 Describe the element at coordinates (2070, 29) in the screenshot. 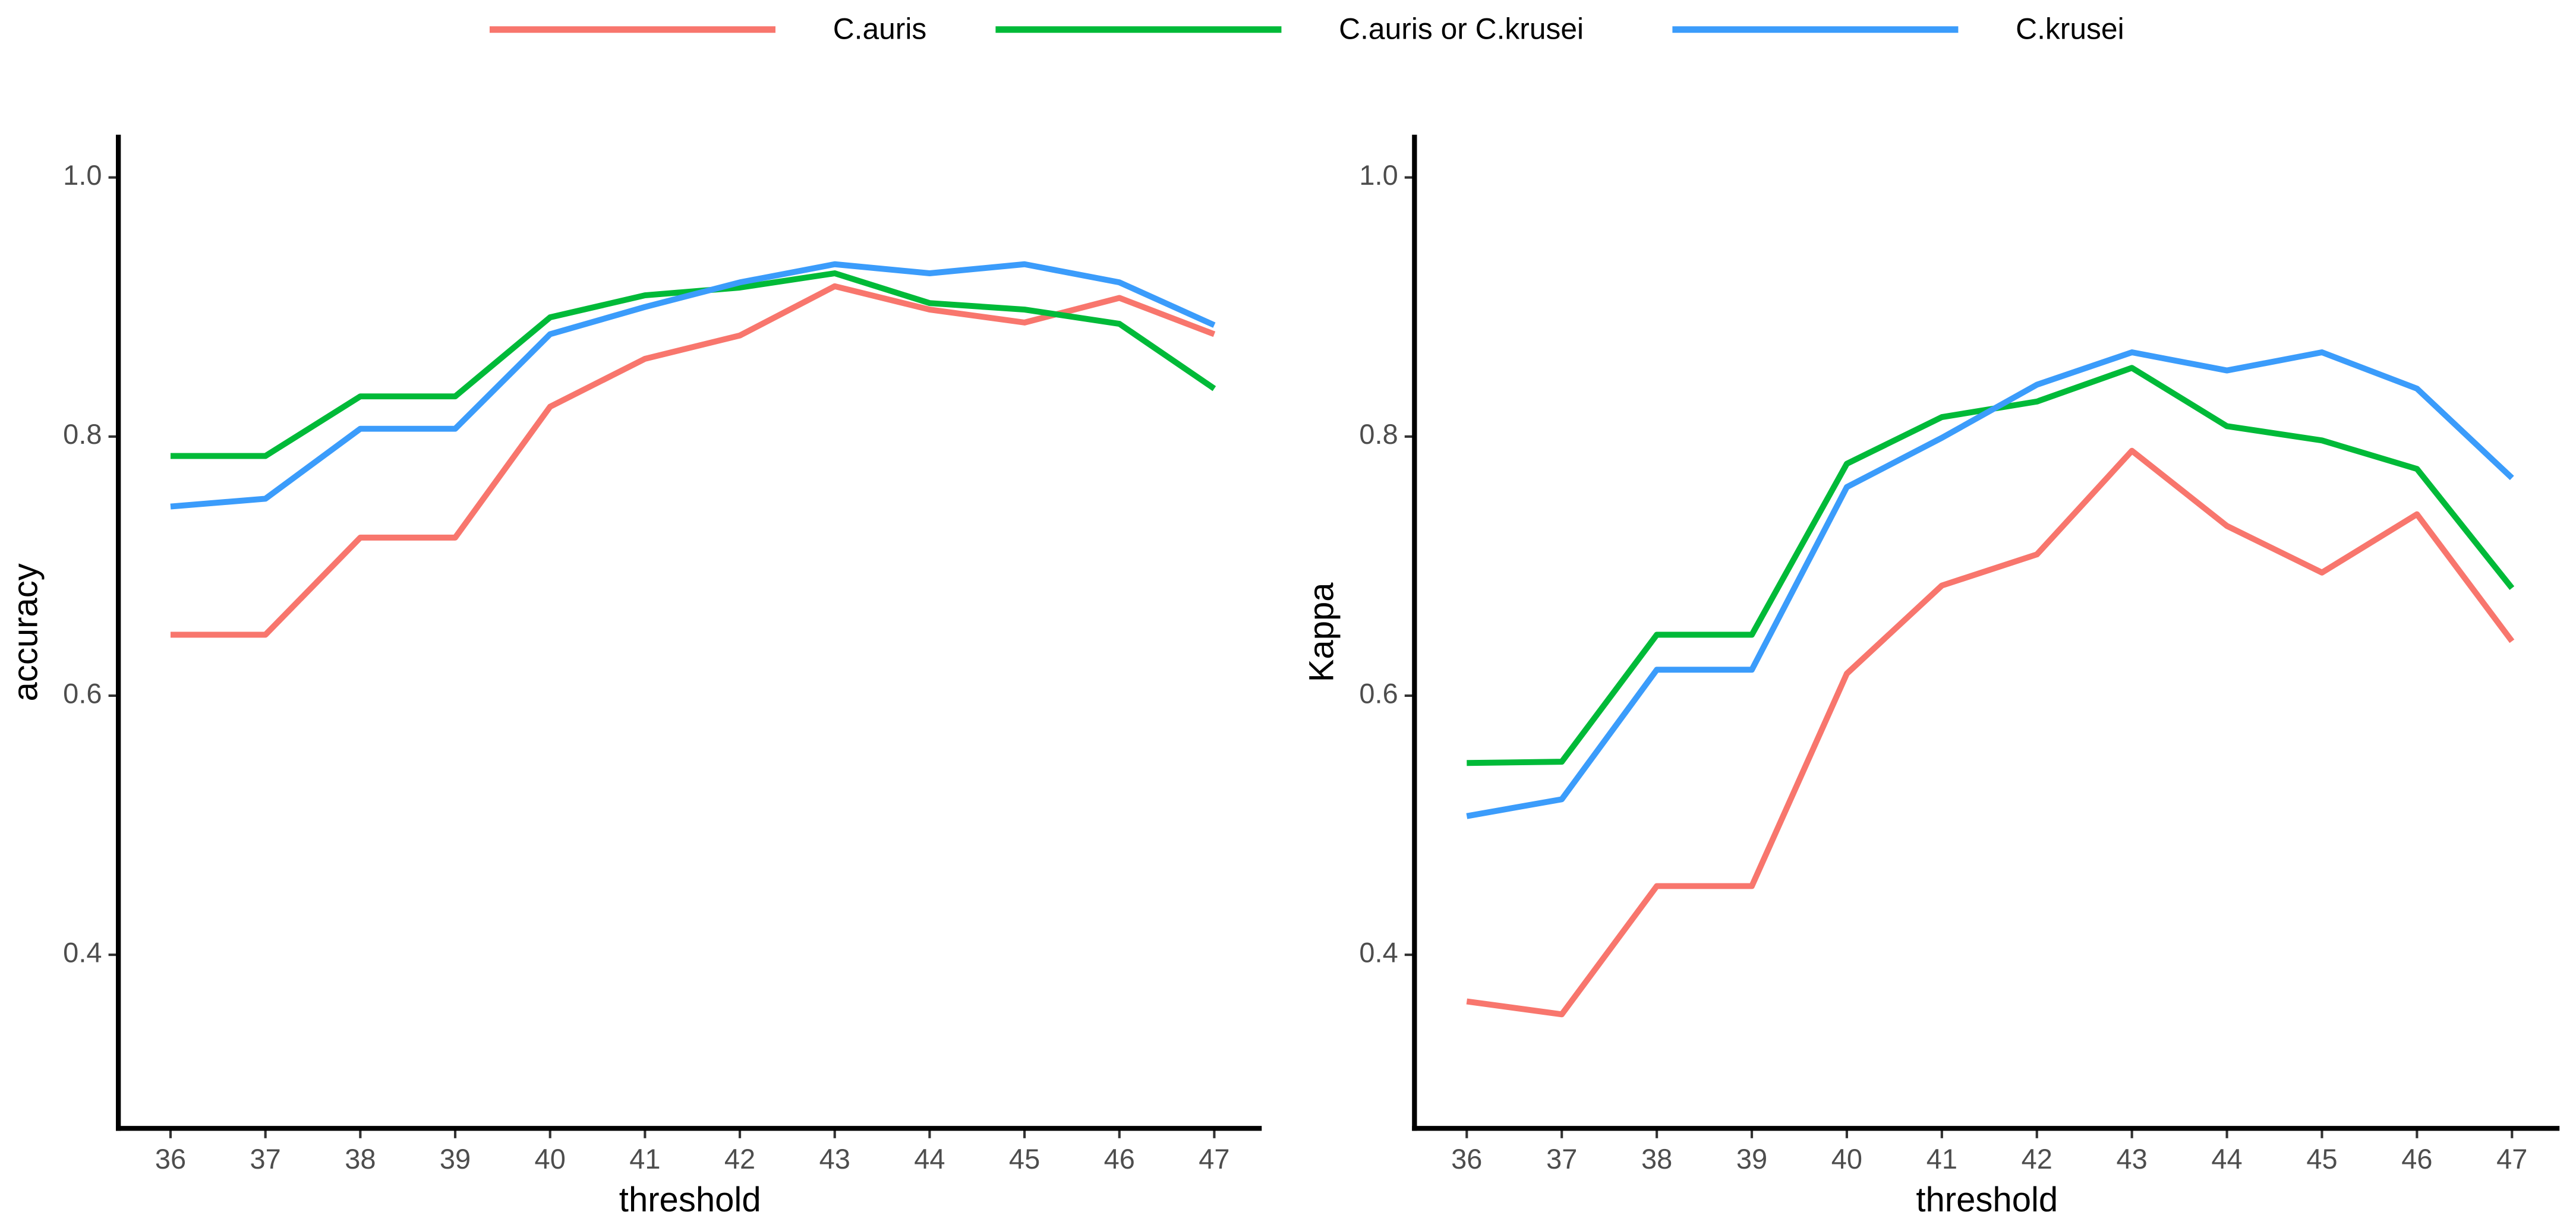

I see `legend-label: C.krusei` at that location.